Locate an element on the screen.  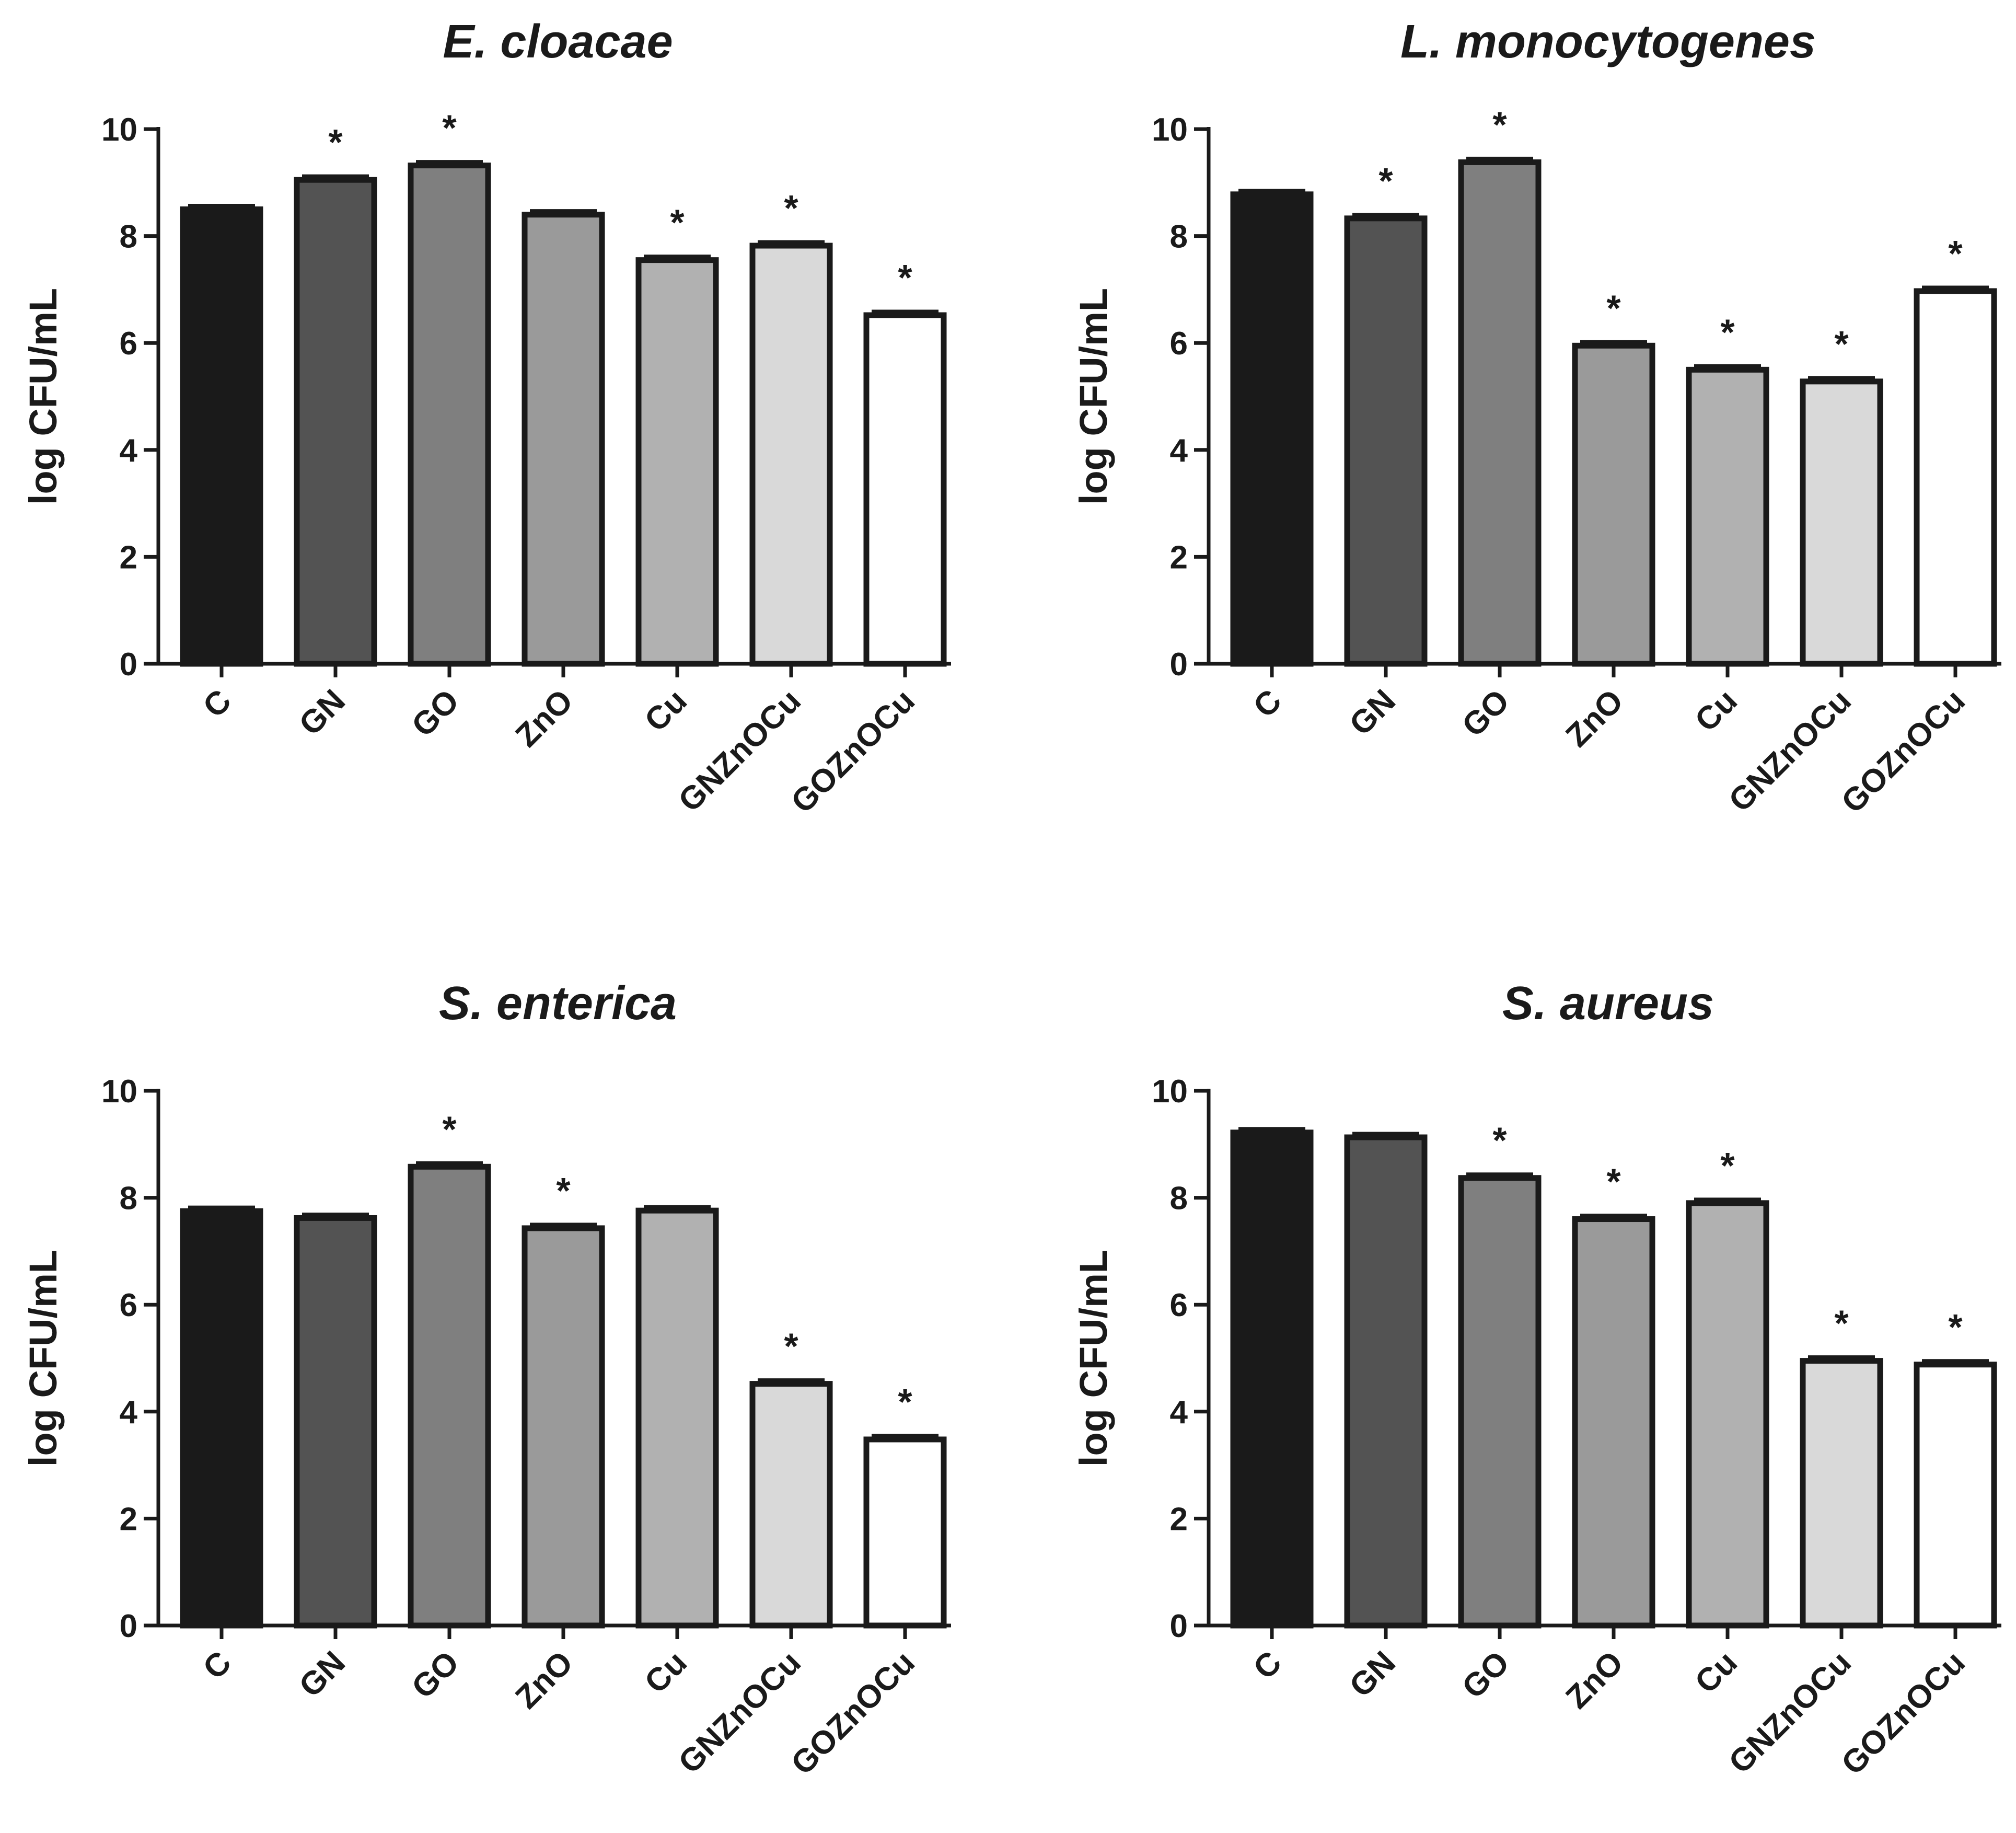
chart-title: L. monocytogenes is located at coordinates (1608, 42).